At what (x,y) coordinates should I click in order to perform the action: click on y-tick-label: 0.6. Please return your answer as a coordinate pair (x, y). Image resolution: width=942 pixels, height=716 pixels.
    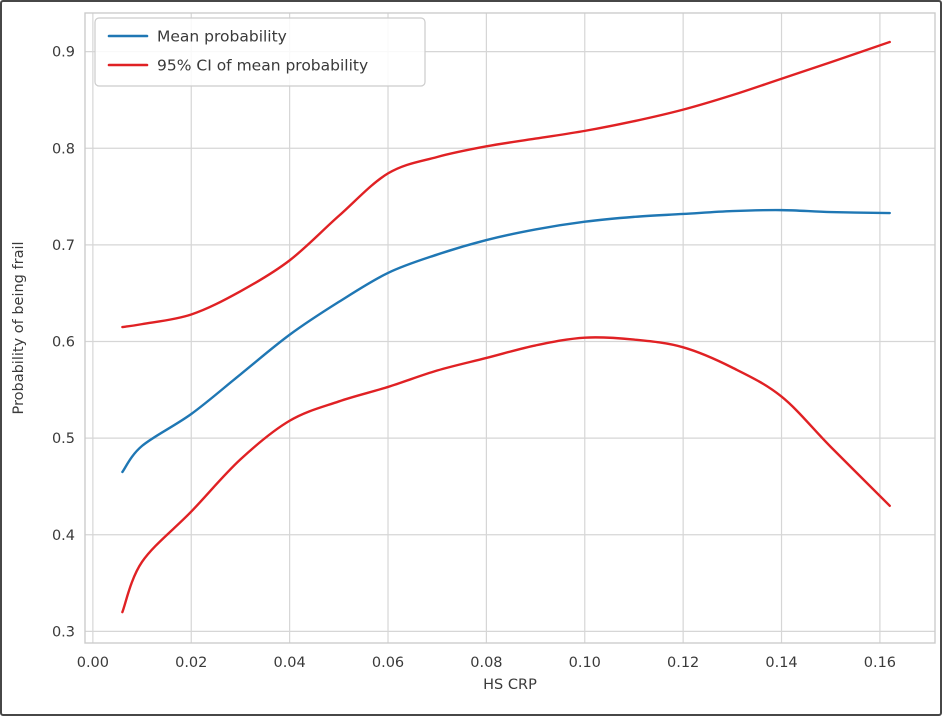
    Looking at the image, I should click on (63, 343).